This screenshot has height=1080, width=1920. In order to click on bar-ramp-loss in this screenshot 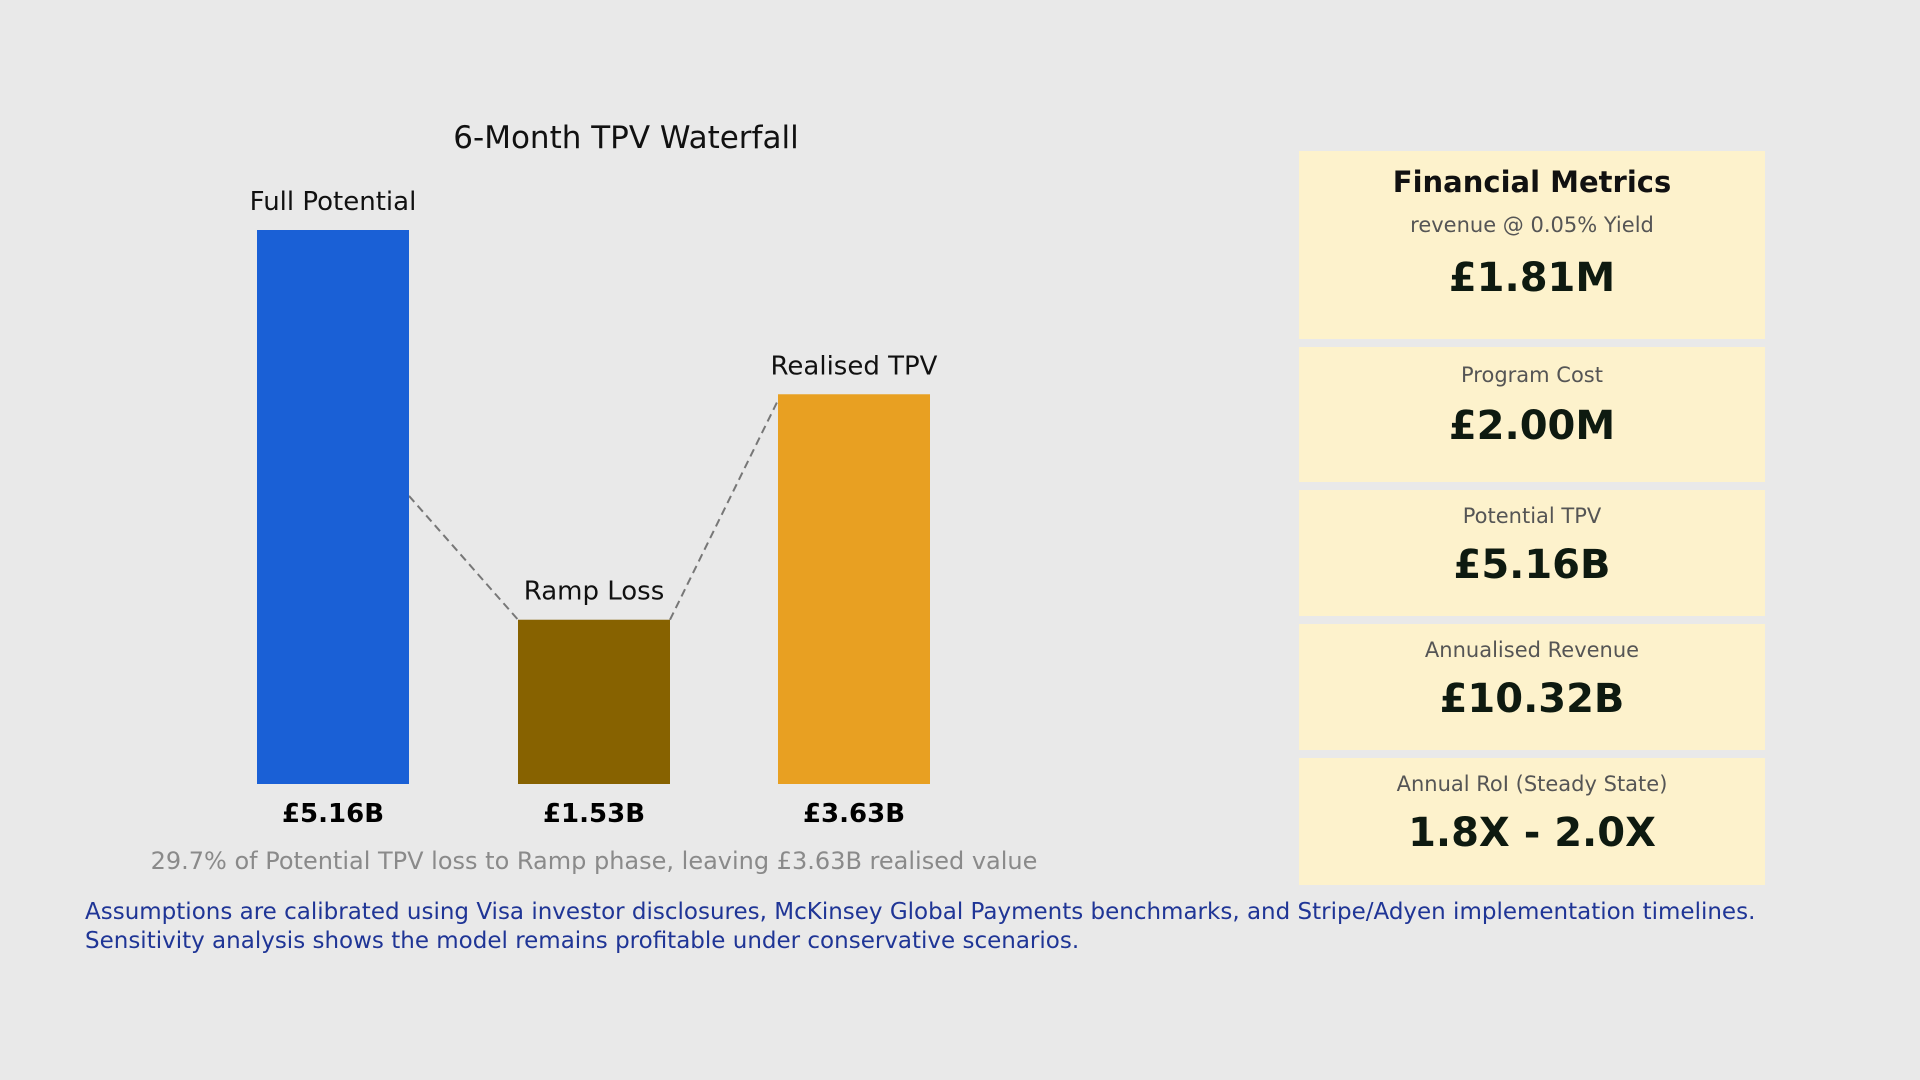, I will do `click(594, 701)`.